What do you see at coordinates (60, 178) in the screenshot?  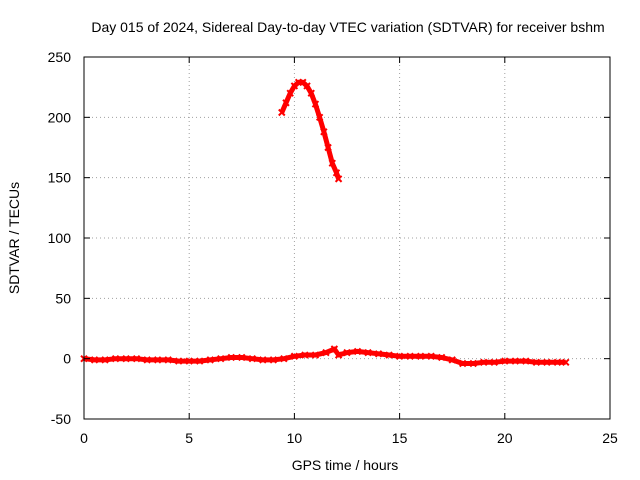 I see `y-tick-label: 150` at bounding box center [60, 178].